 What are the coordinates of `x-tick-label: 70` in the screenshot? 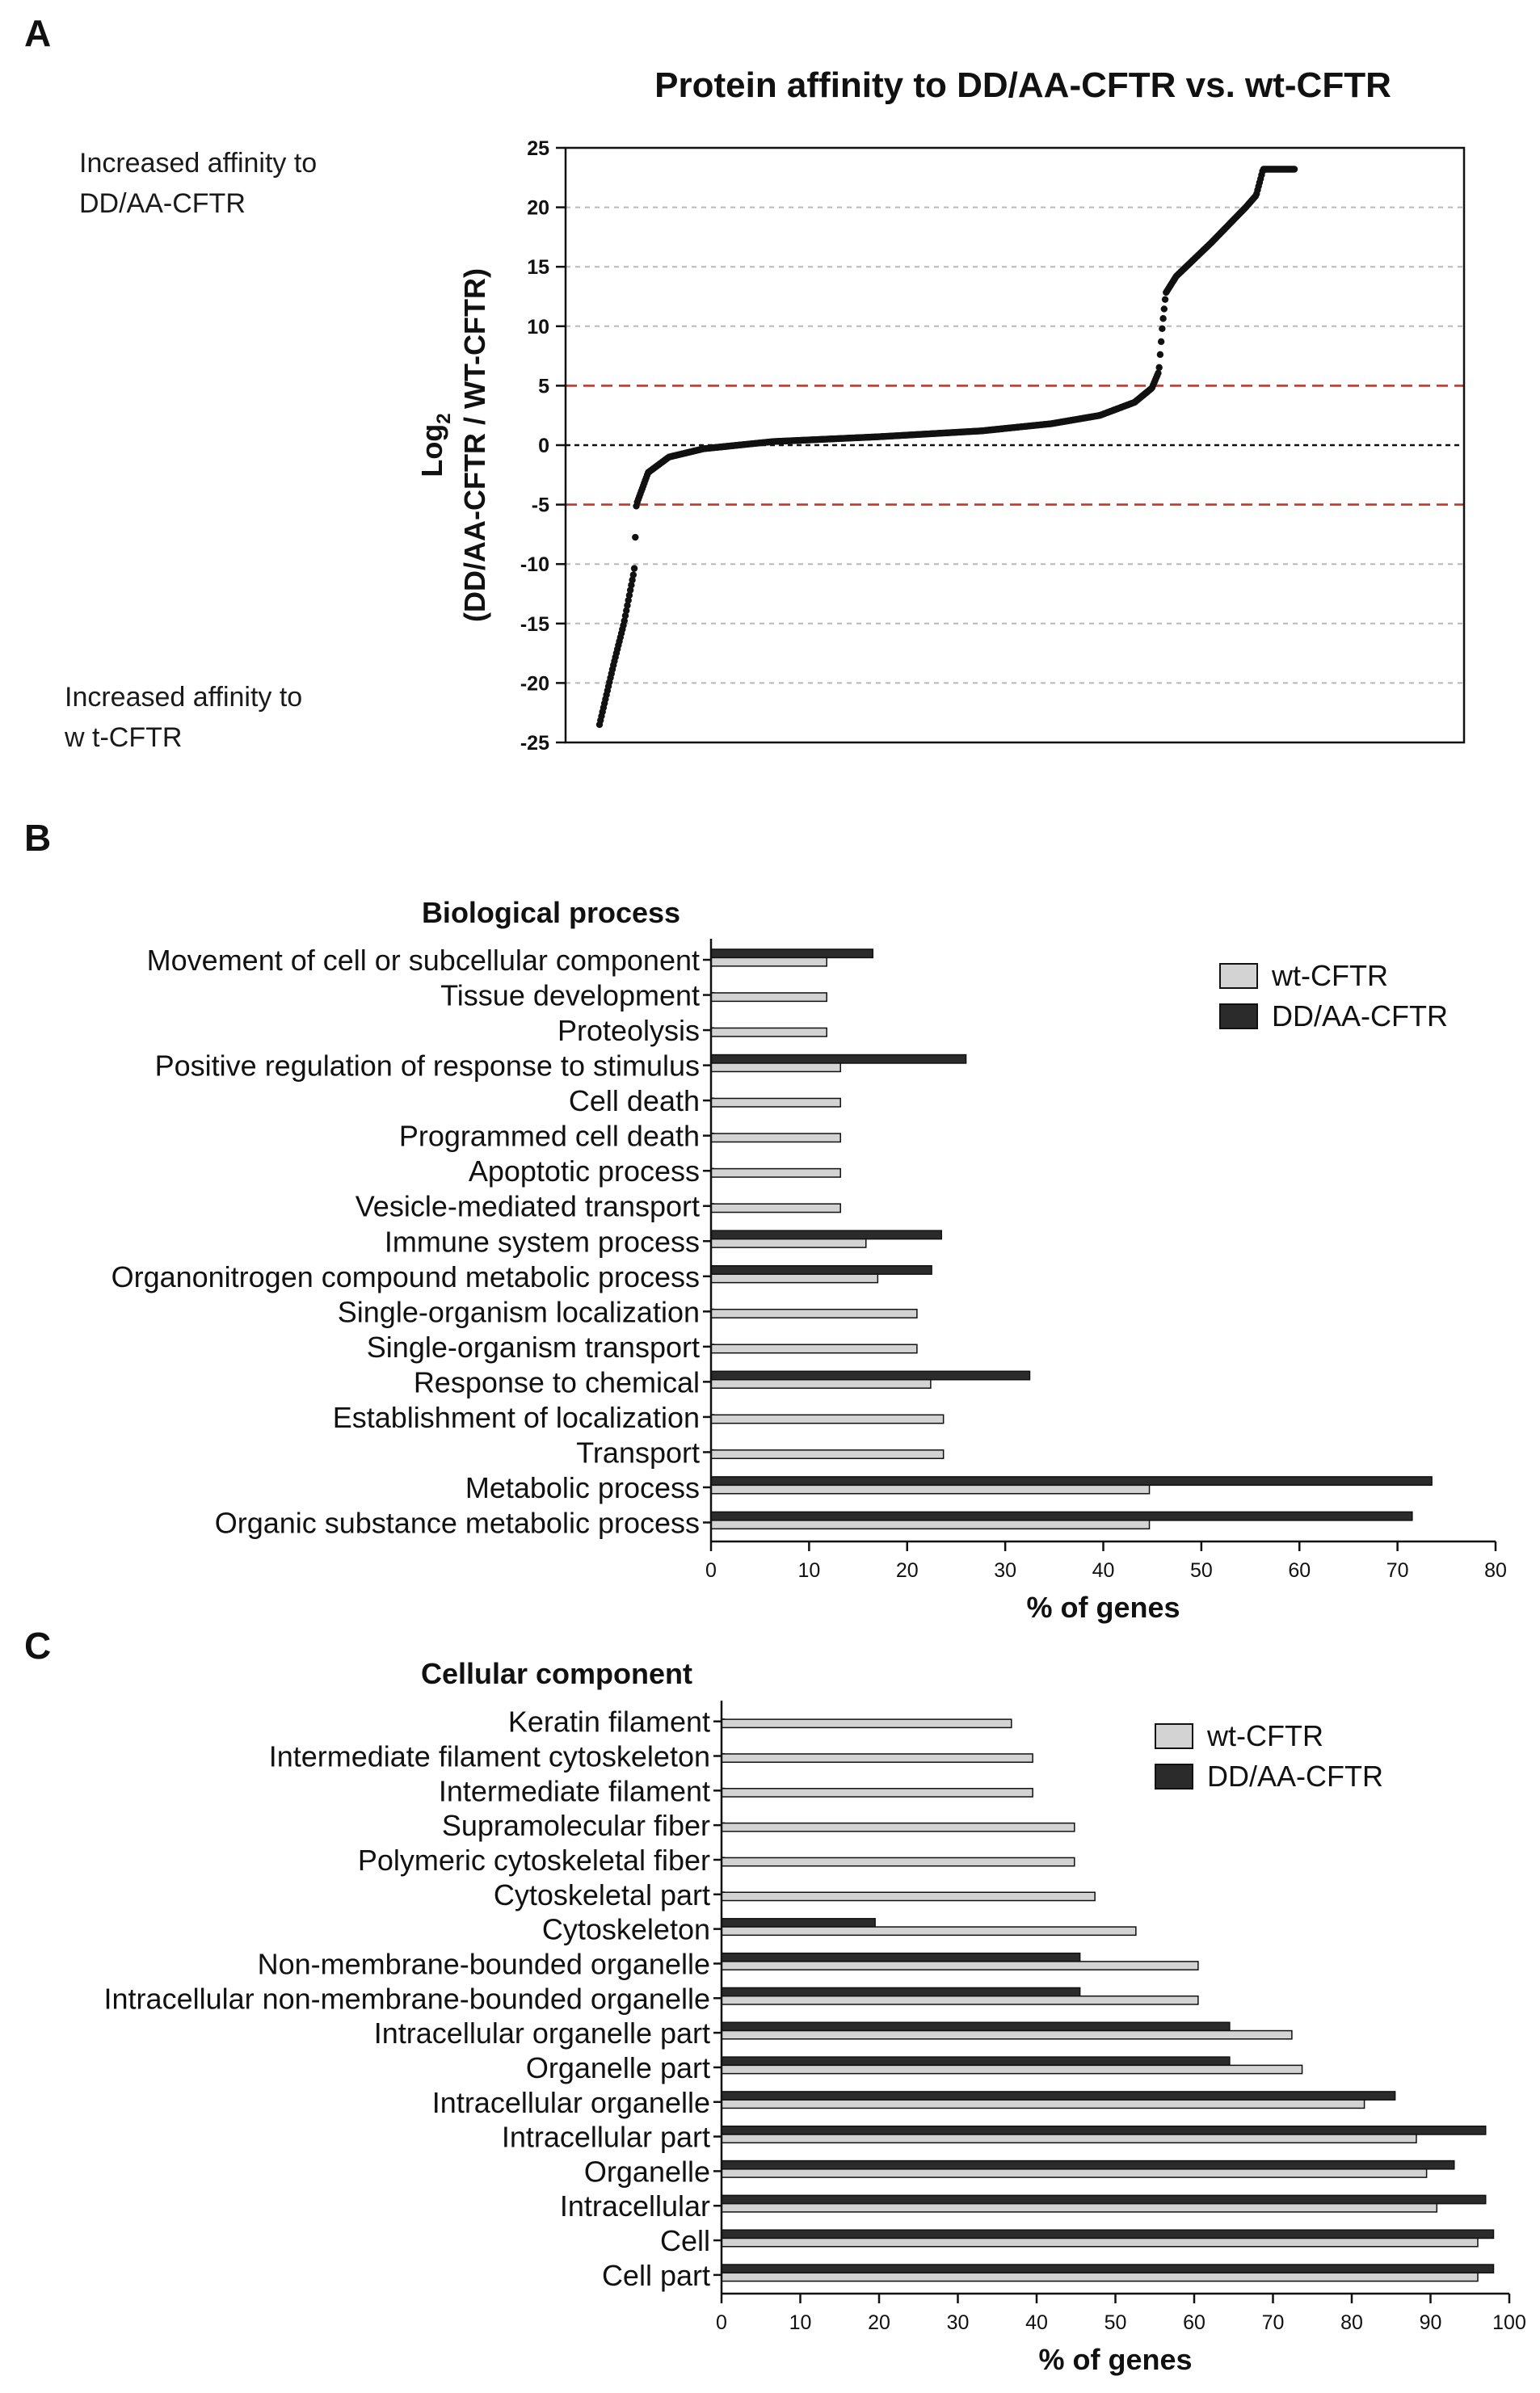 It's located at (1397, 1571).